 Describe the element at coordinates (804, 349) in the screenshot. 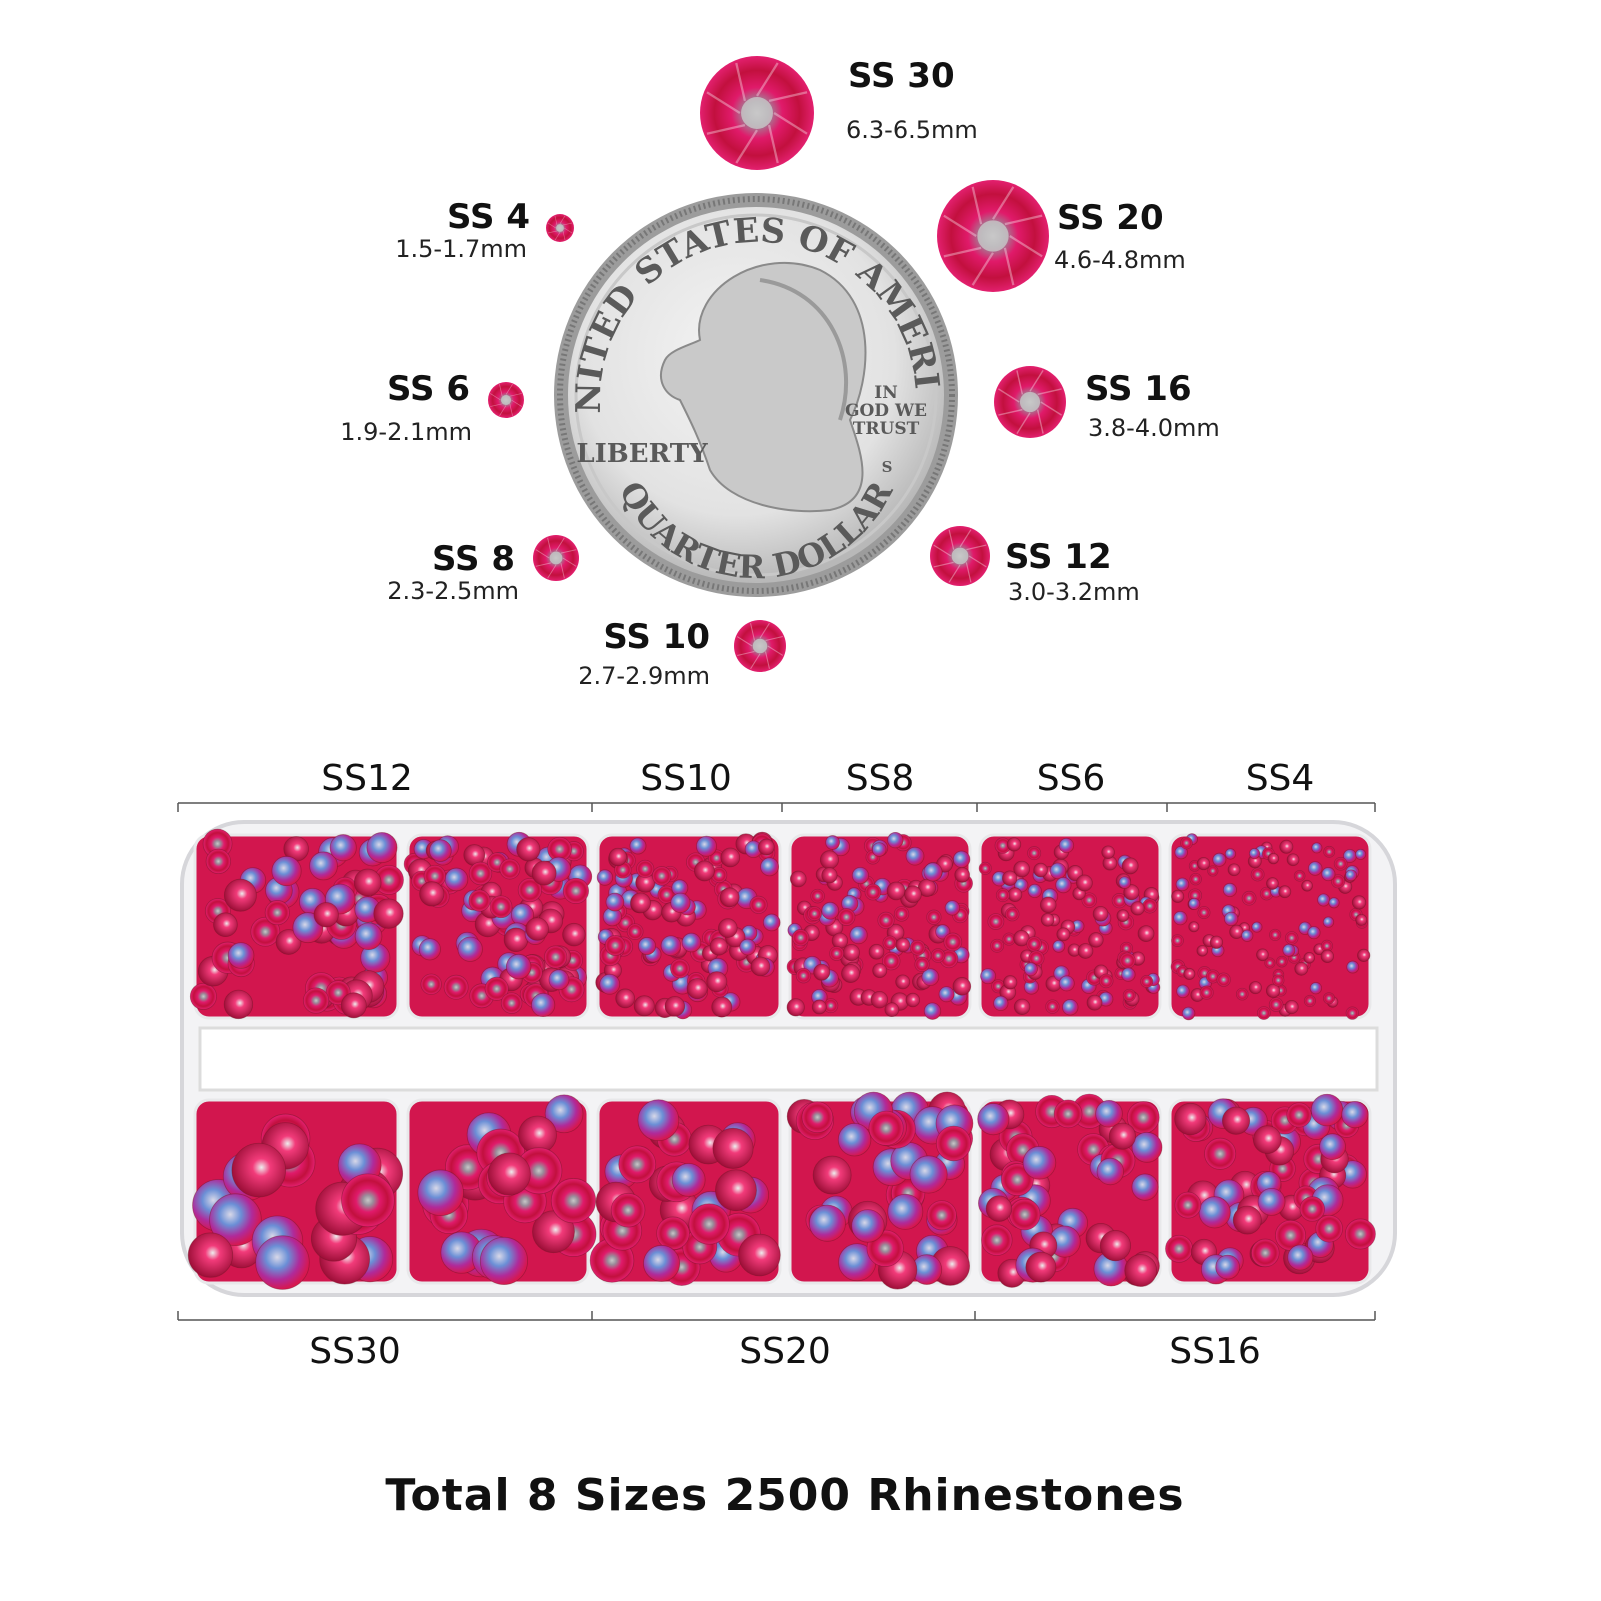

I see `coin-hair` at that location.